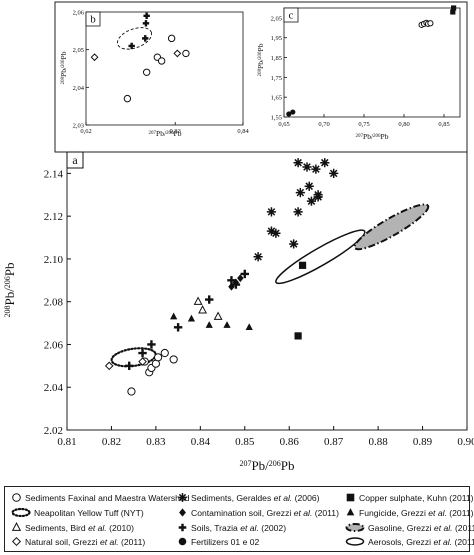  I want to click on inset-c-x-title: 207Pb/206Pb, so click(372, 136).